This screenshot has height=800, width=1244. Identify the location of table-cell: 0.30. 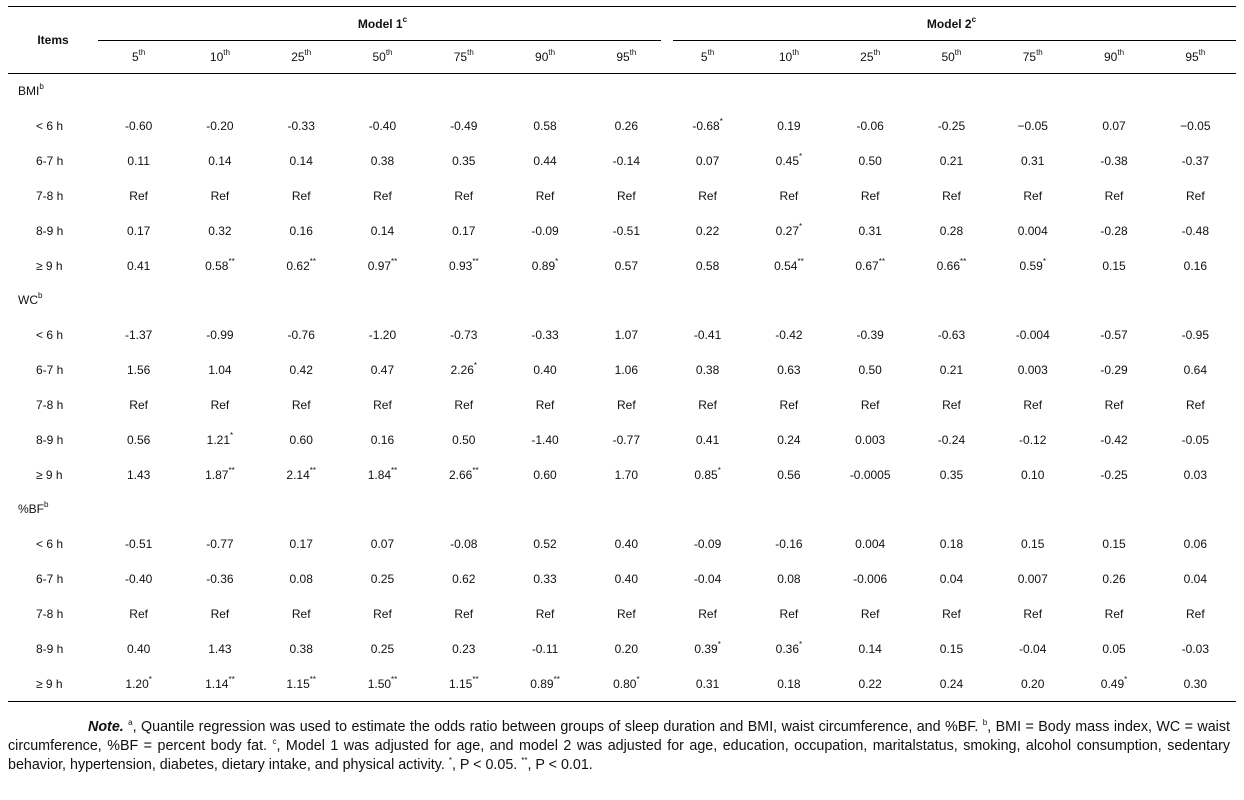
(1195, 684).